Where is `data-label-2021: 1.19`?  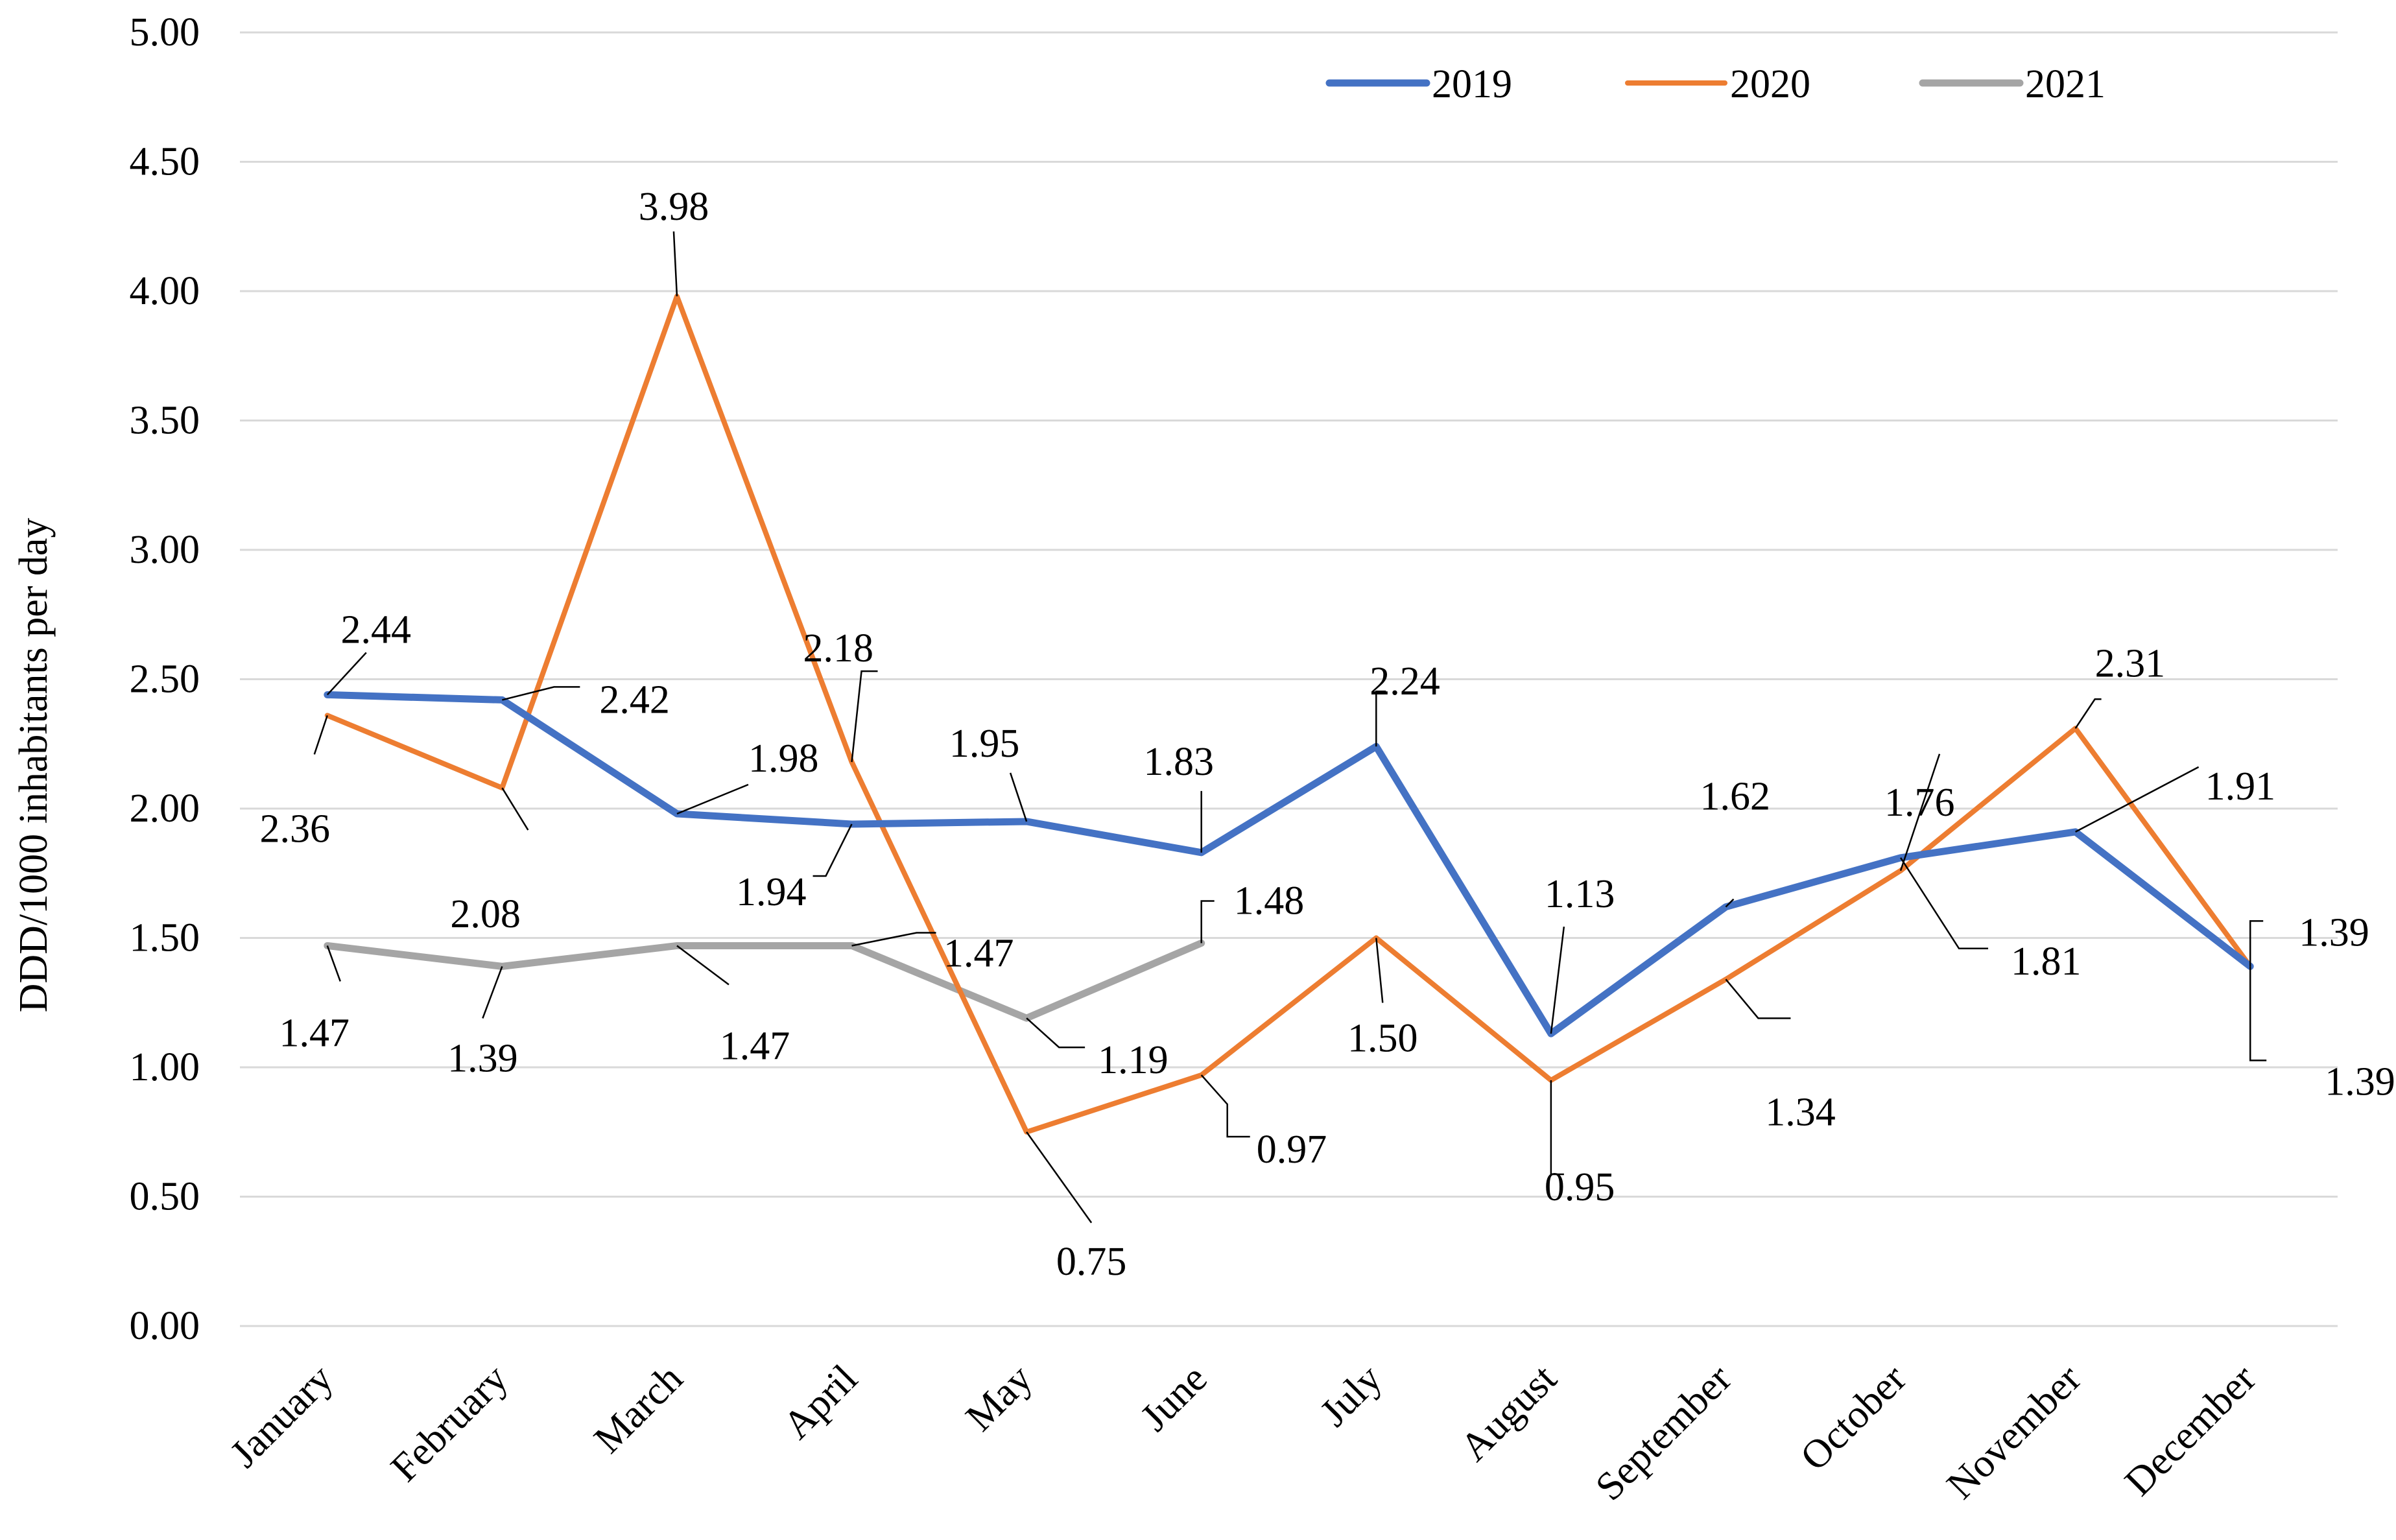
data-label-2021: 1.19 is located at coordinates (1133, 1060).